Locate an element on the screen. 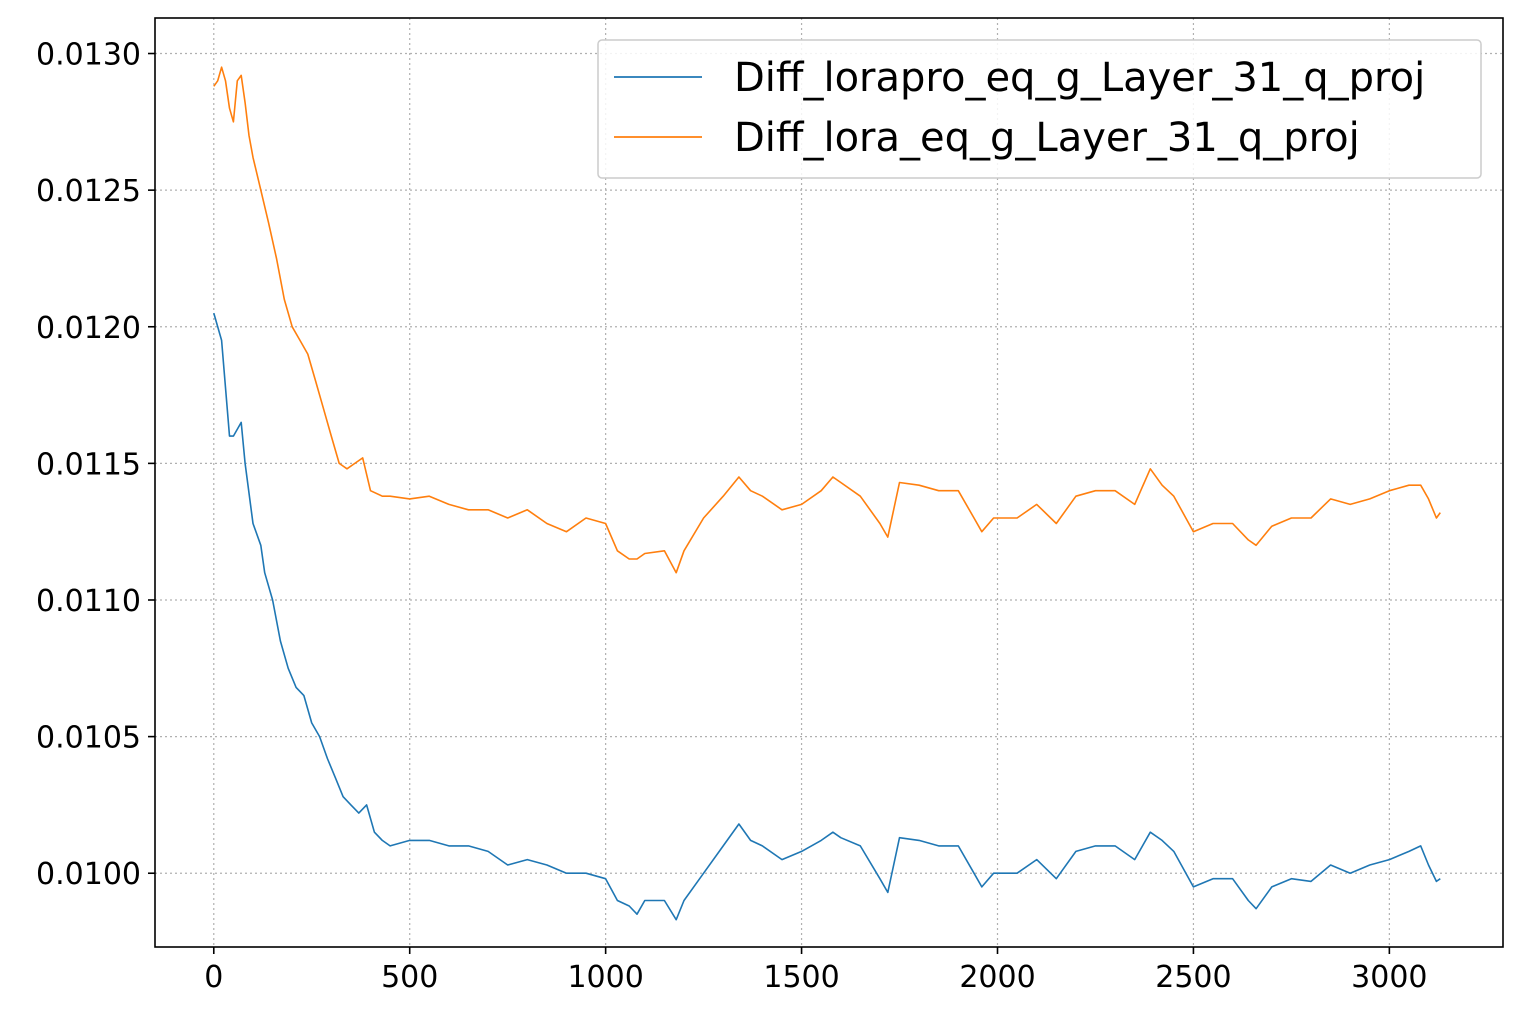  y-tick-label: 0.0115 is located at coordinates (88, 464).